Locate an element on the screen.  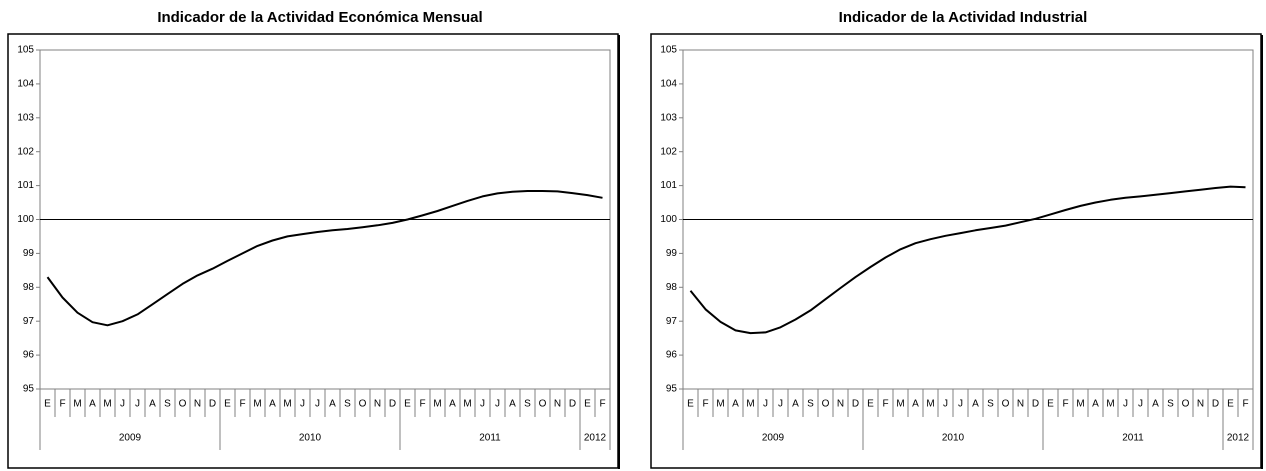
year-label: 2010 is located at coordinates (310, 438).